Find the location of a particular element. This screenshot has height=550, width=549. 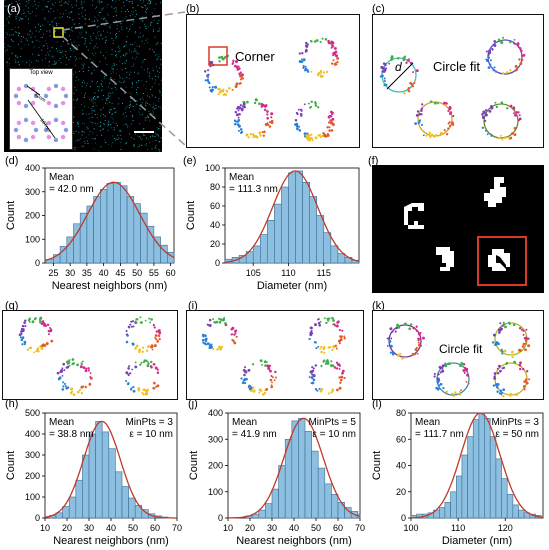

corner-box is located at coordinates (218, 56).